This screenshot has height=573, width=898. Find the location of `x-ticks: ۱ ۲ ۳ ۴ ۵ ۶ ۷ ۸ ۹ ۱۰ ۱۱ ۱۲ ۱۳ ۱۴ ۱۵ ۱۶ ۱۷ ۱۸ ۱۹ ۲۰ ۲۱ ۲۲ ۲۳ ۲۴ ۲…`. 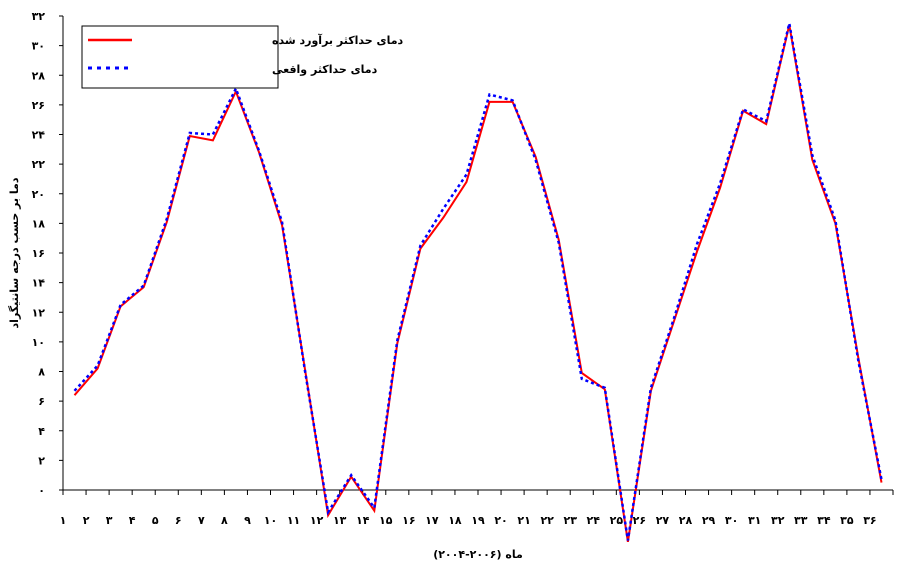

x-ticks: ۱ ۲ ۳ ۴ ۵ ۶ ۷ ۸ ۹ ۱۰ ۱۱ ۱۲ ۱۳ ۱۴ ۱۵ ۱۶ ۱۷ ۱۸ ۱۹ ۲۰ ۲۱ ۲۲ ۲۳ ۲۴ ۲… is located at coordinates (477, 508).